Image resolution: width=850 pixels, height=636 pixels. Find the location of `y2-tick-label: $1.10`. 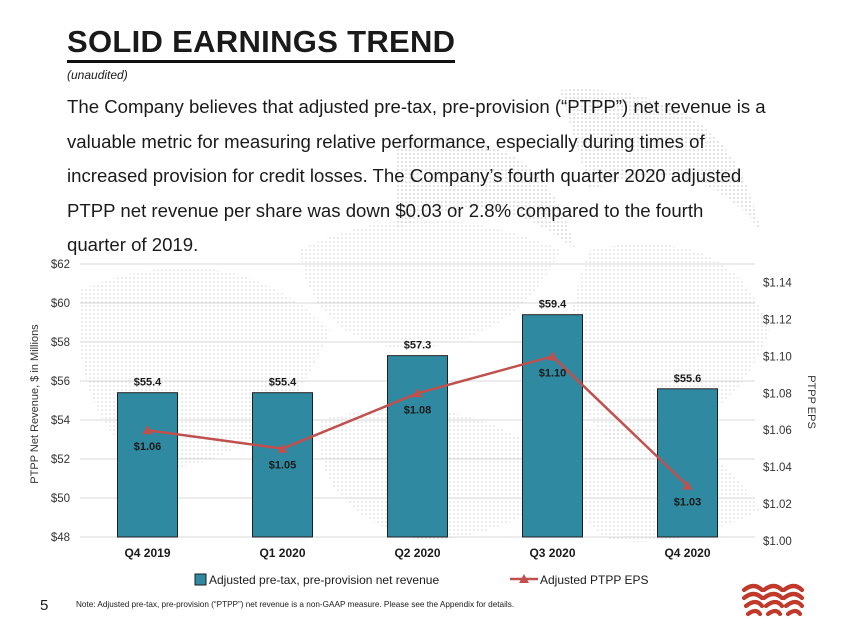

y2-tick-label: $1.10 is located at coordinates (777, 357).